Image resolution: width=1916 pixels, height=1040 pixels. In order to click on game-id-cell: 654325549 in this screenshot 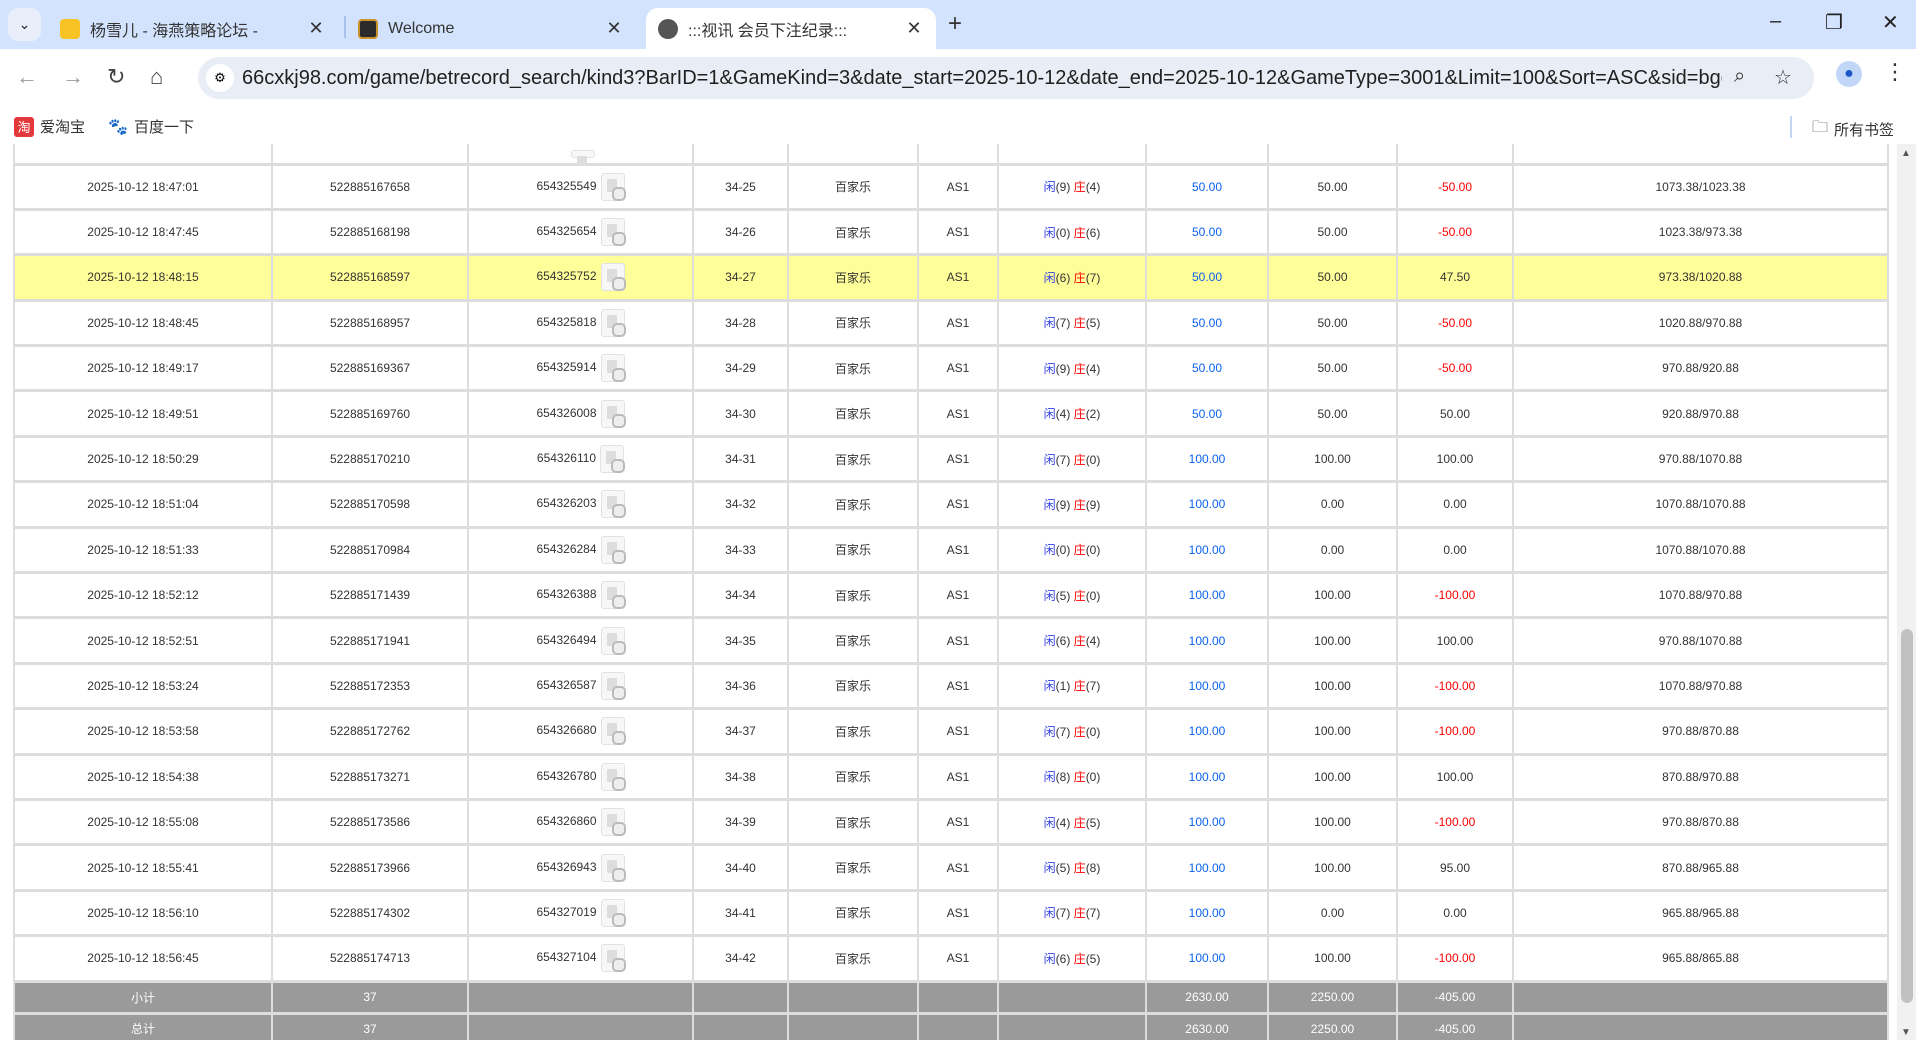, I will do `click(580, 186)`.